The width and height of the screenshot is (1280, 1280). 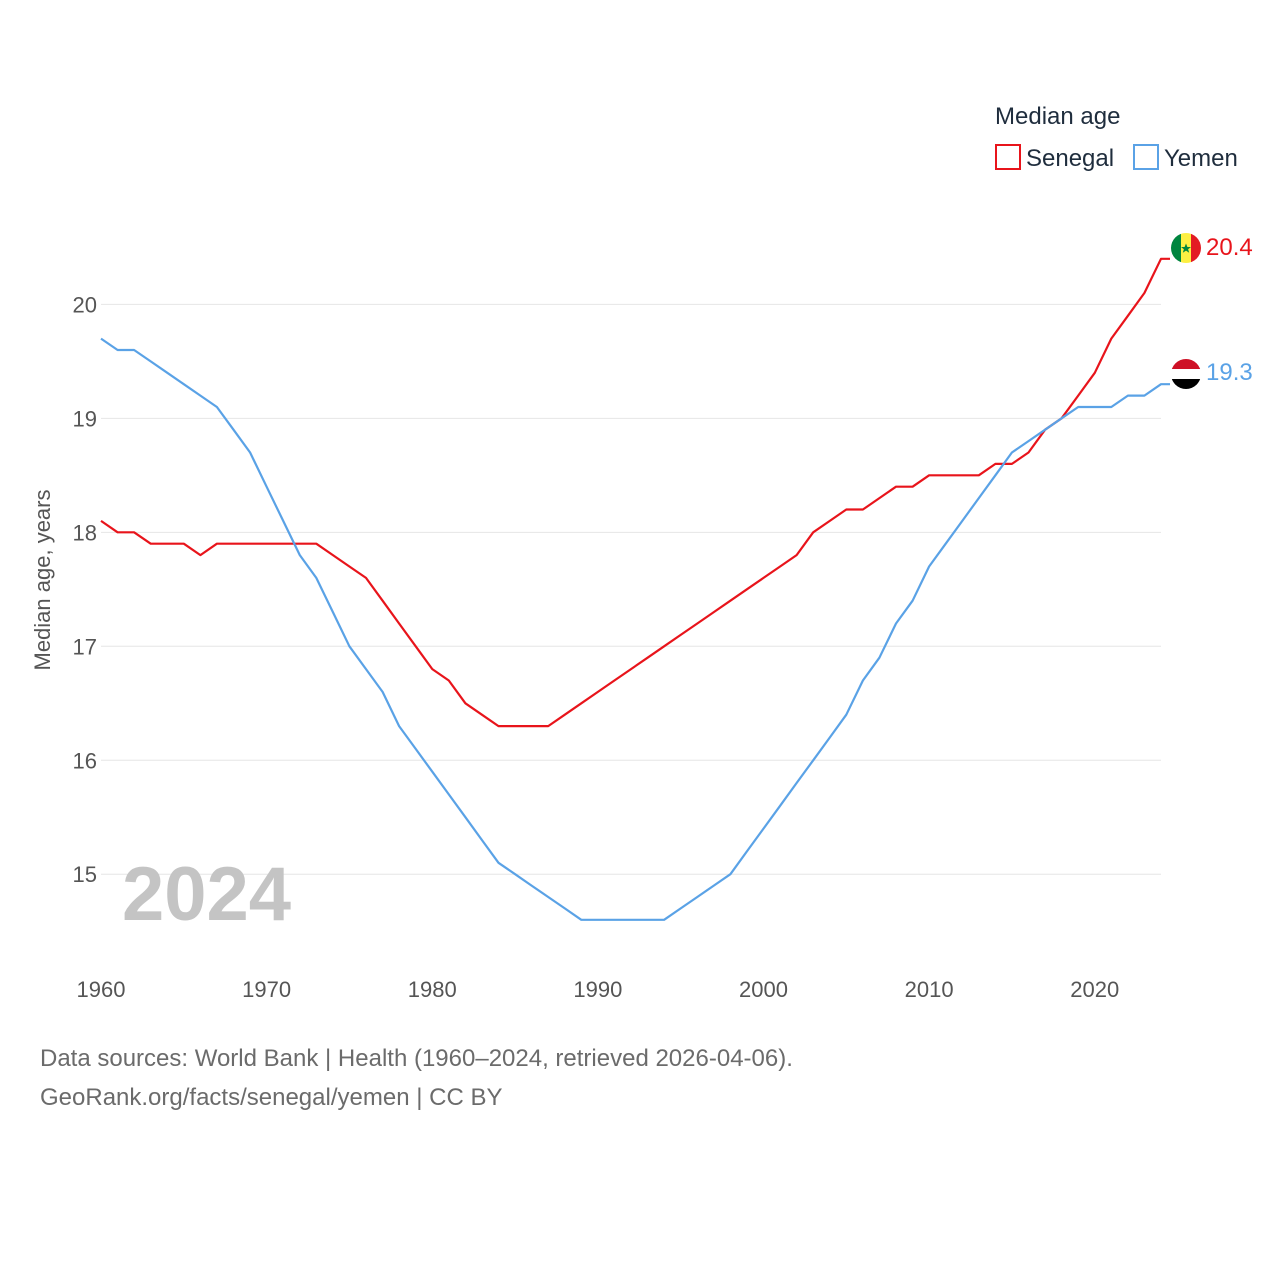 I want to click on senegal-flag-icon, so click(x=1186, y=248).